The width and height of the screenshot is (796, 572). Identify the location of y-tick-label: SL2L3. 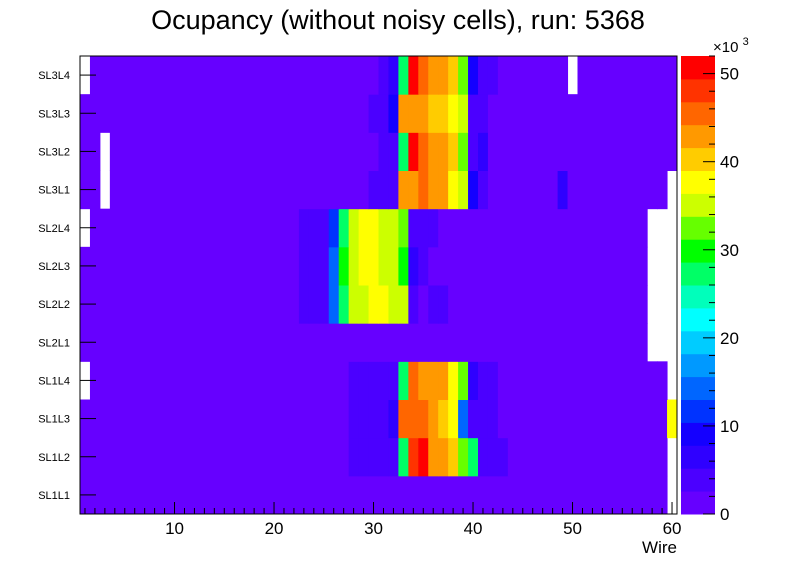
(54, 267).